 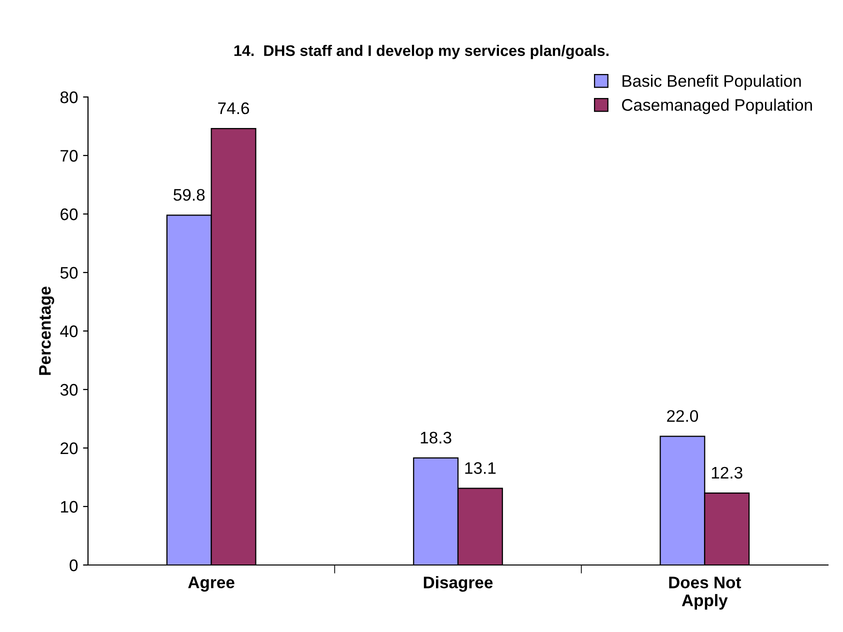 I want to click on y-tick-label: 80, so click(x=69, y=97).